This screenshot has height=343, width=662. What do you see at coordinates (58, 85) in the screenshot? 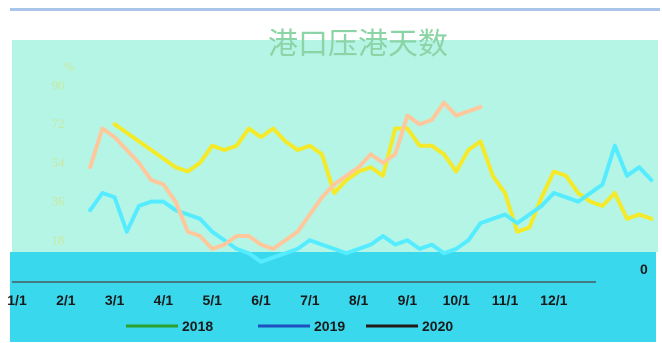
I see `y-tick-label: 90` at bounding box center [58, 85].